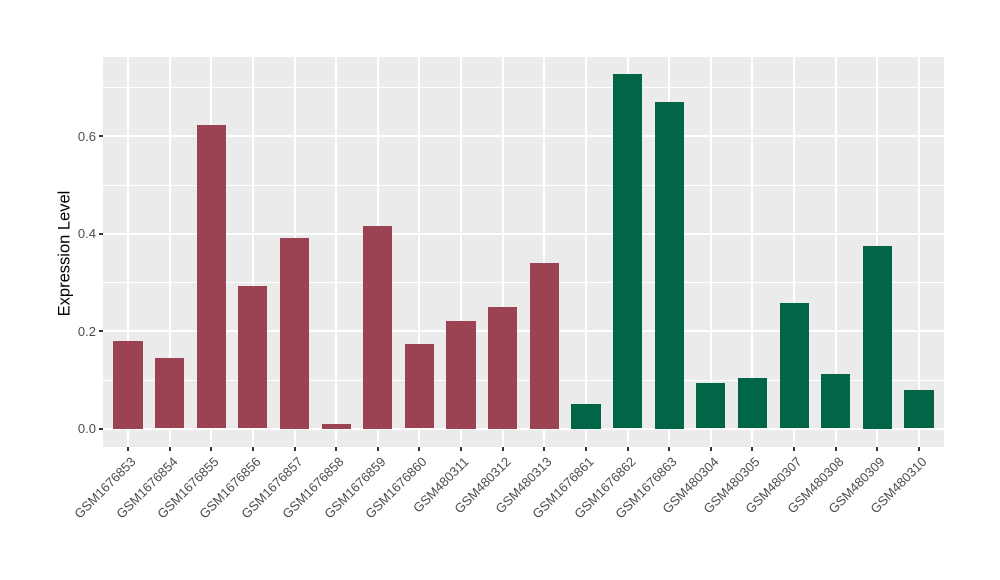  Describe the element at coordinates (86, 136) in the screenshot. I see `y-tick-label: 0.6` at that location.